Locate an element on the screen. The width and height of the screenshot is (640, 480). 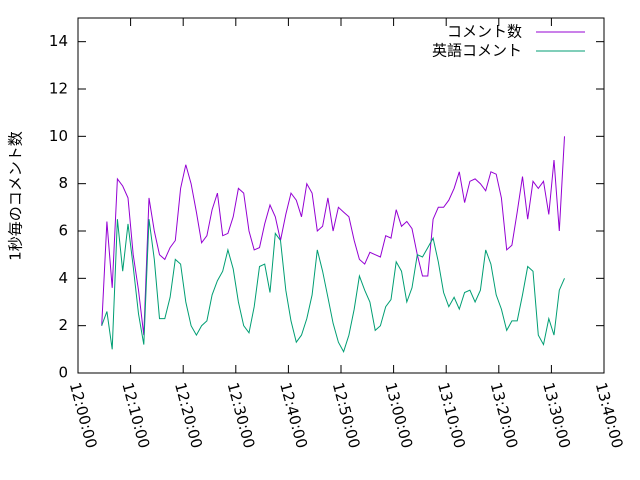
x-tick-label: 13:20:00 is located at coordinates (504, 416).